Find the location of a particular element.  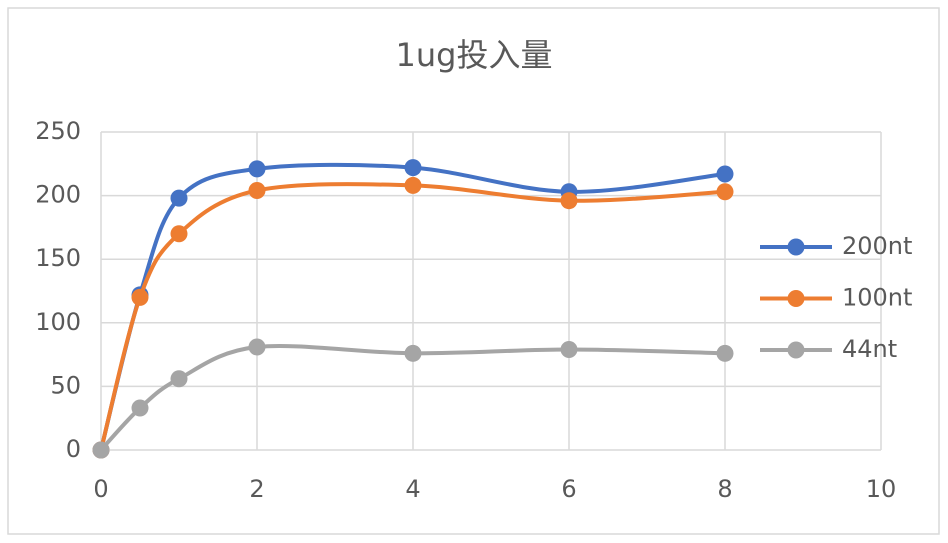

series-line is located at coordinates (412, 397).